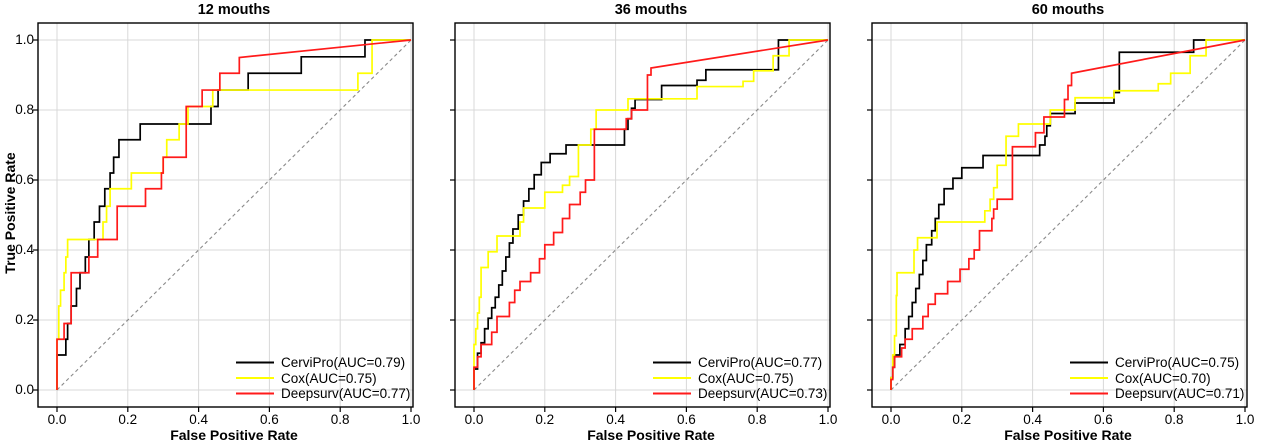 Image resolution: width=1268 pixels, height=444 pixels. What do you see at coordinates (198, 419) in the screenshot?
I see `panel1-x-tick: 0.4` at bounding box center [198, 419].